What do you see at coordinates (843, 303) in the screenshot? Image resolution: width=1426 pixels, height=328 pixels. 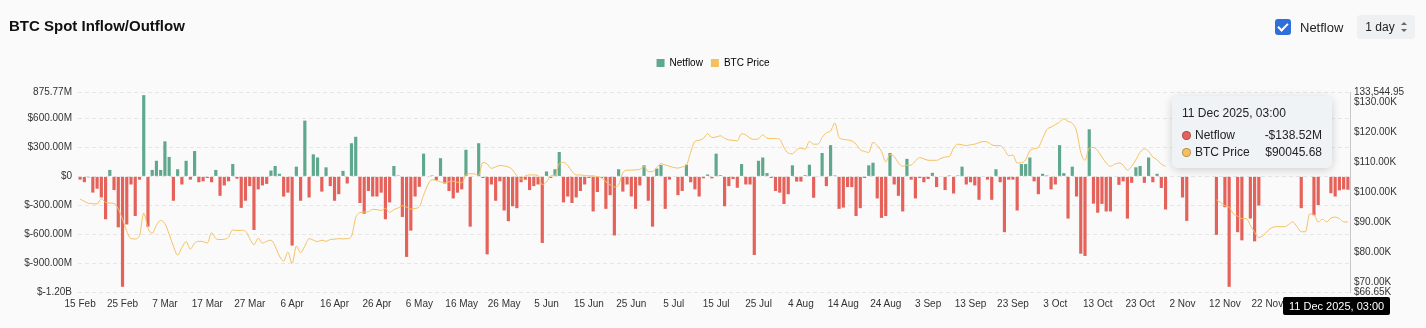 I see `x-tick-label: 14 Aug` at bounding box center [843, 303].